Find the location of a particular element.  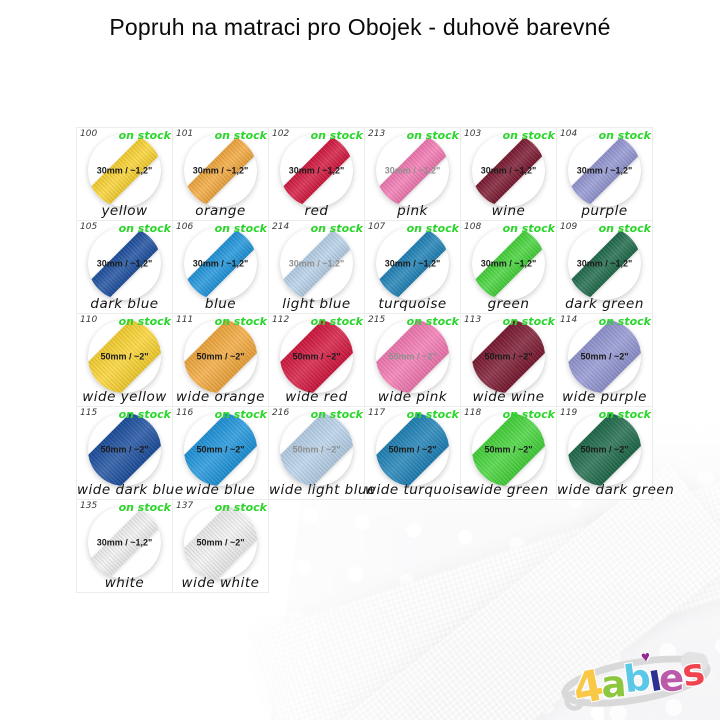

brand-logo: 4abıes ♥ is located at coordinates (636, 681).